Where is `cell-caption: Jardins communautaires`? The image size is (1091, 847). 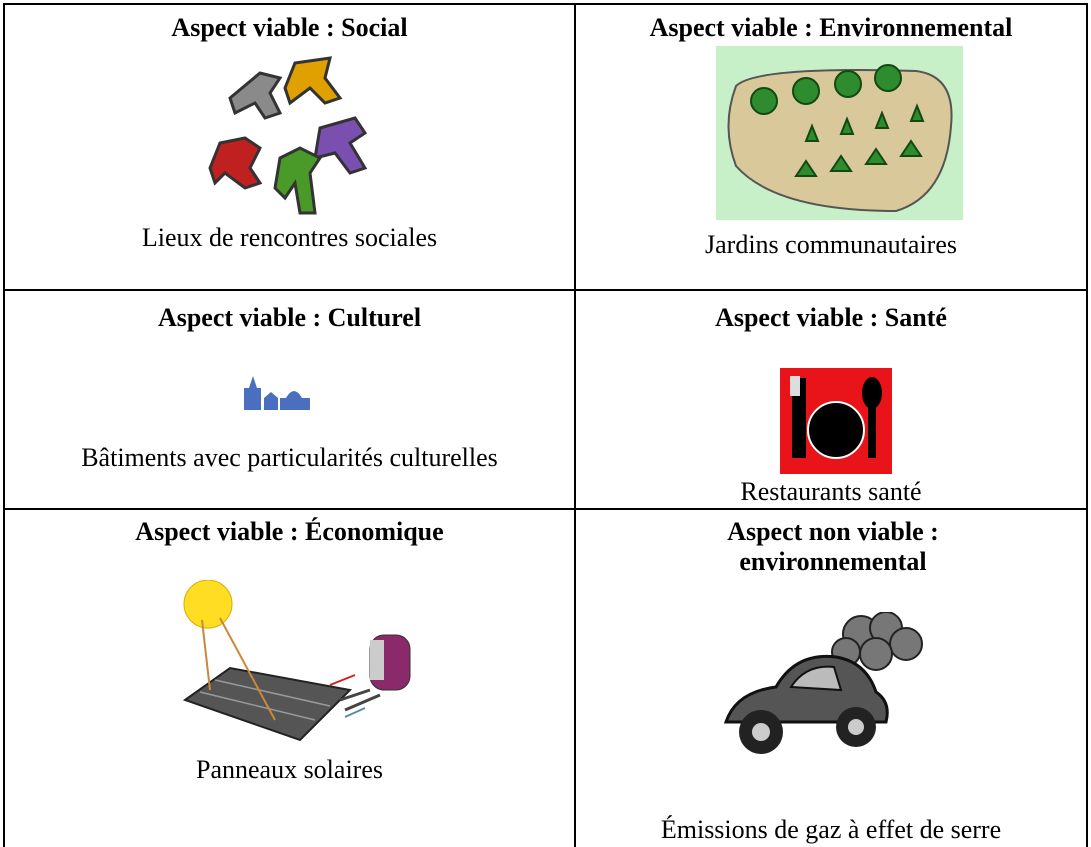
cell-caption: Jardins communautaires is located at coordinates (831, 244).